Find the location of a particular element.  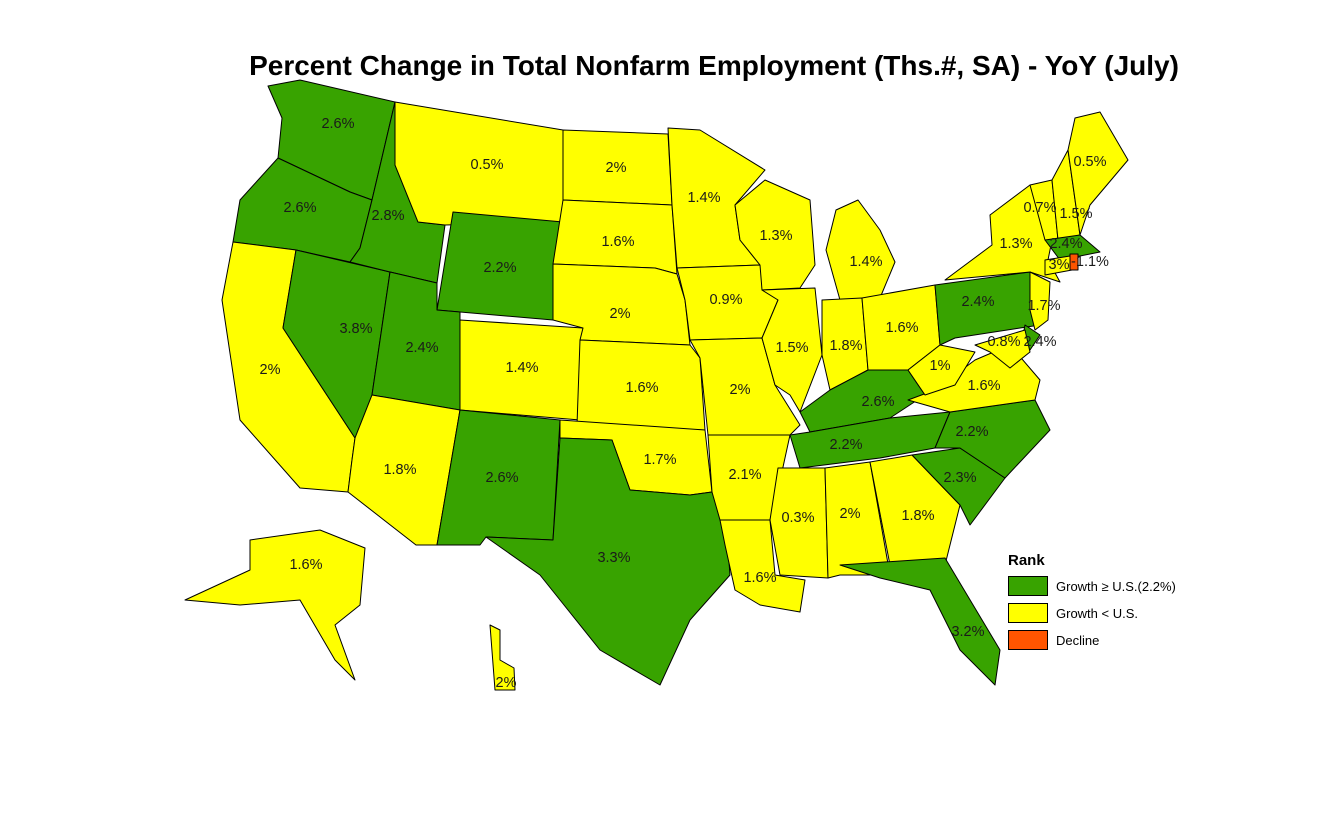

state-ri is located at coordinates (1074, 262).